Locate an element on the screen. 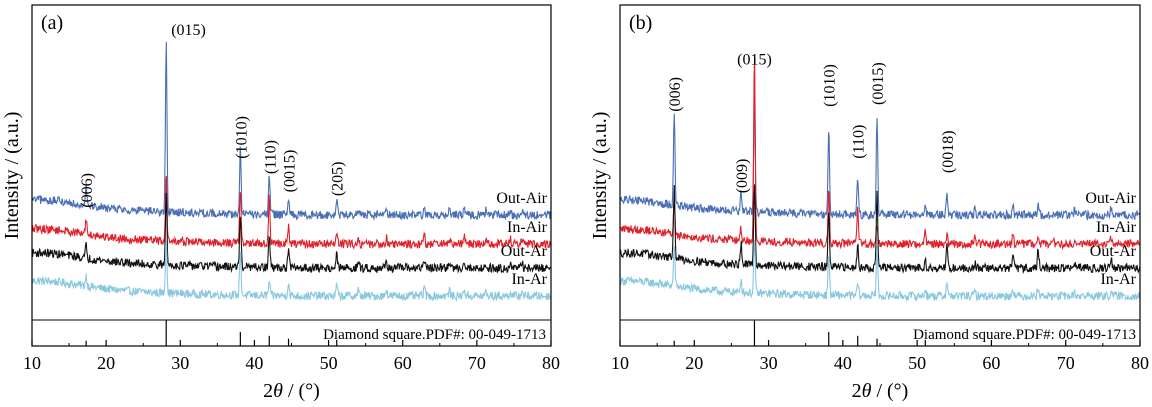  panel-label: (b) is located at coordinates (640, 23).